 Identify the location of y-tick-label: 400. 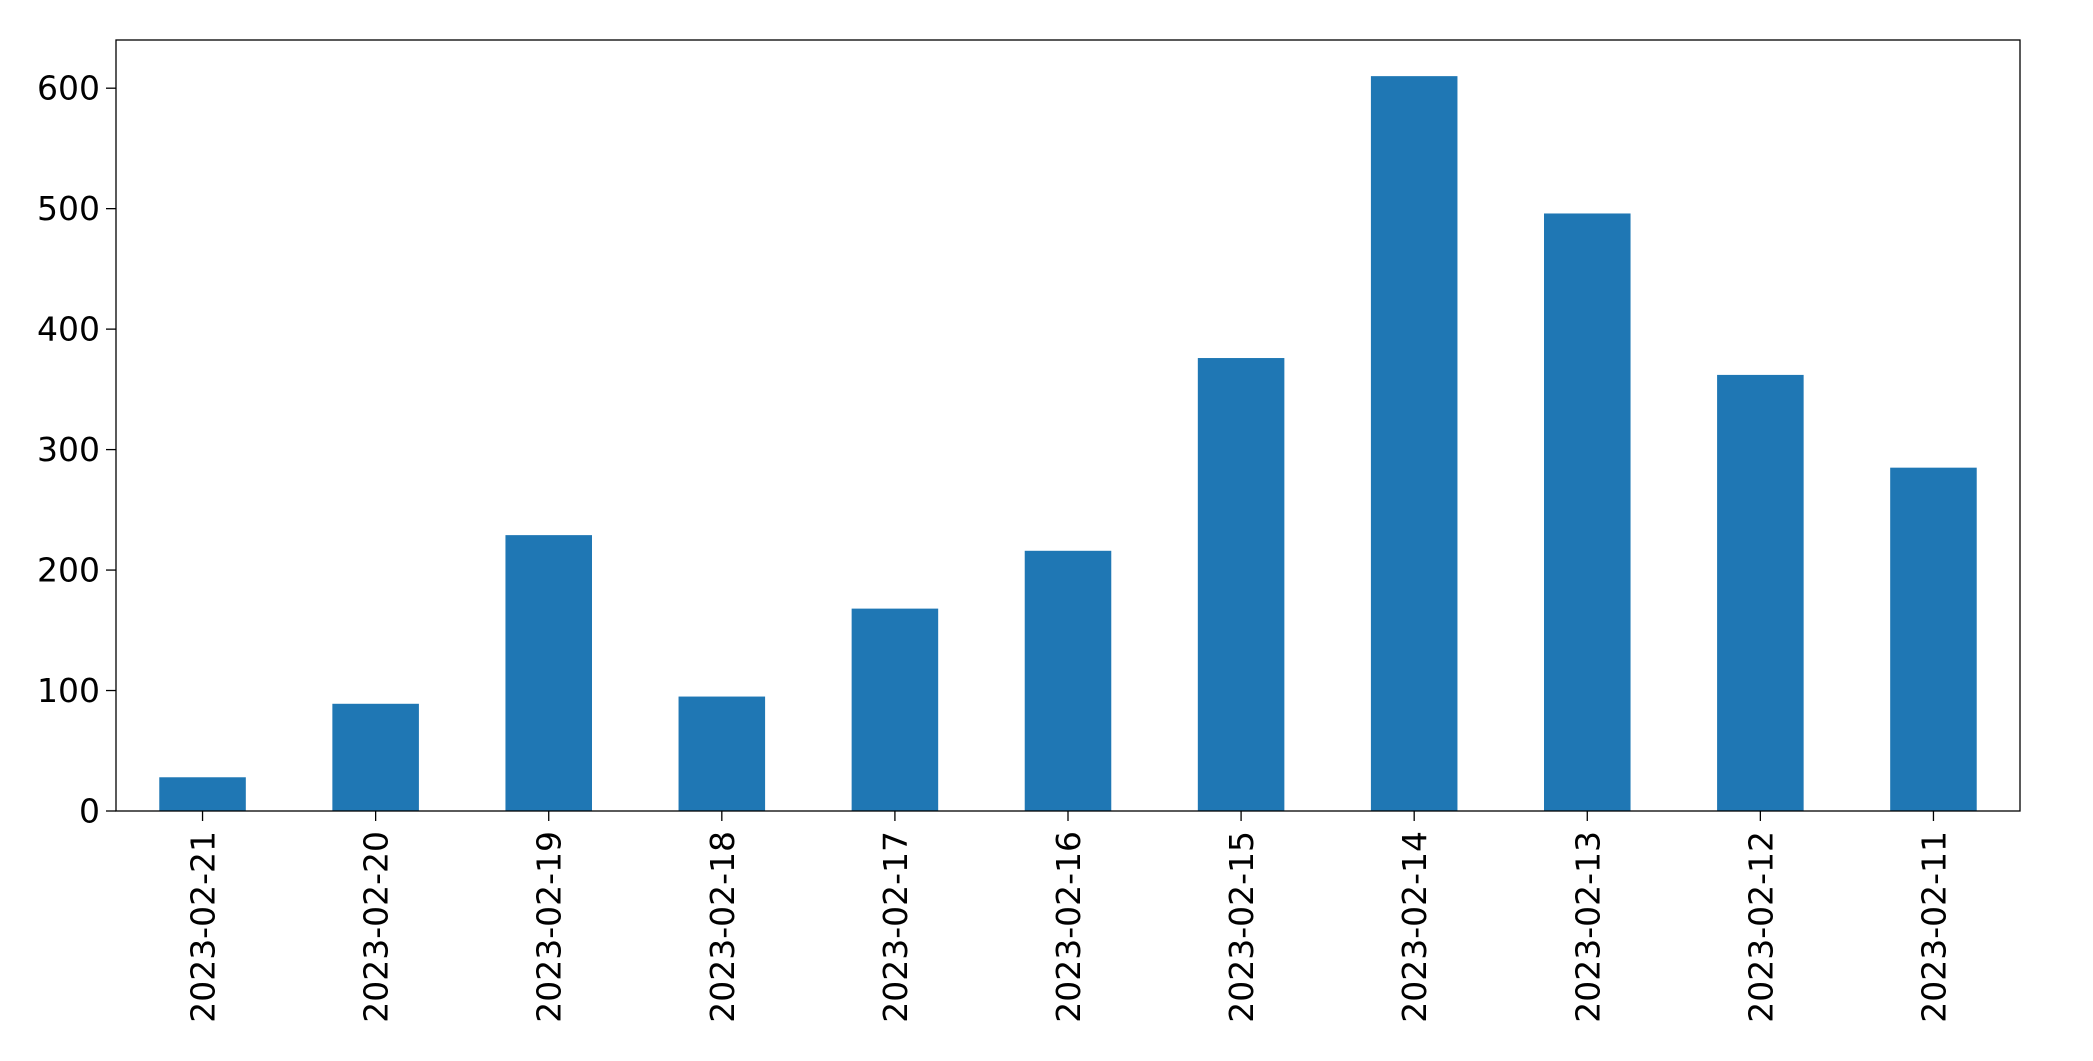
(68, 329).